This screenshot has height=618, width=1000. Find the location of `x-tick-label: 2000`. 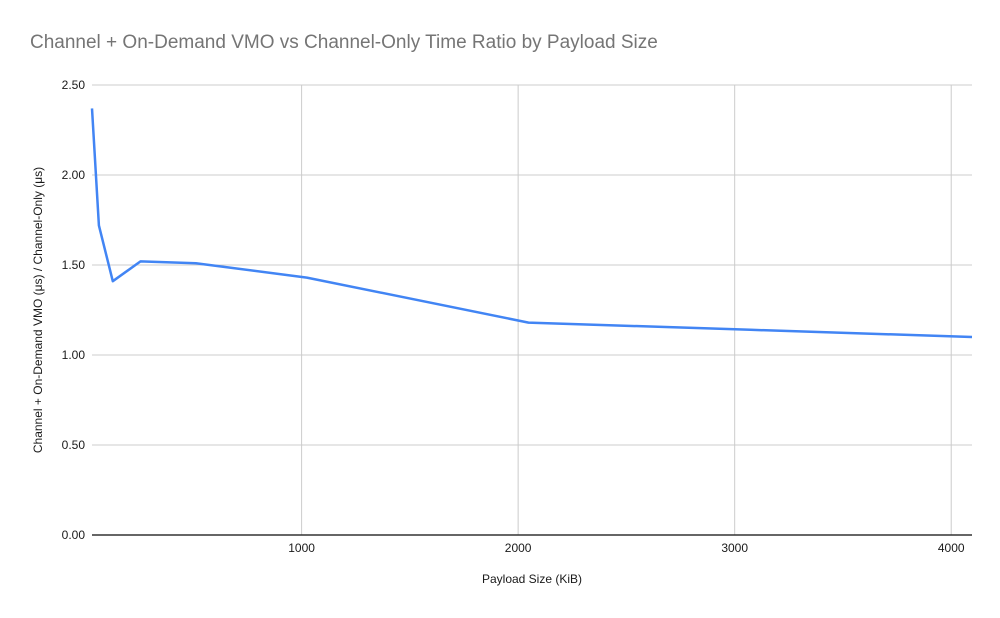

x-tick-label: 2000 is located at coordinates (518, 548).